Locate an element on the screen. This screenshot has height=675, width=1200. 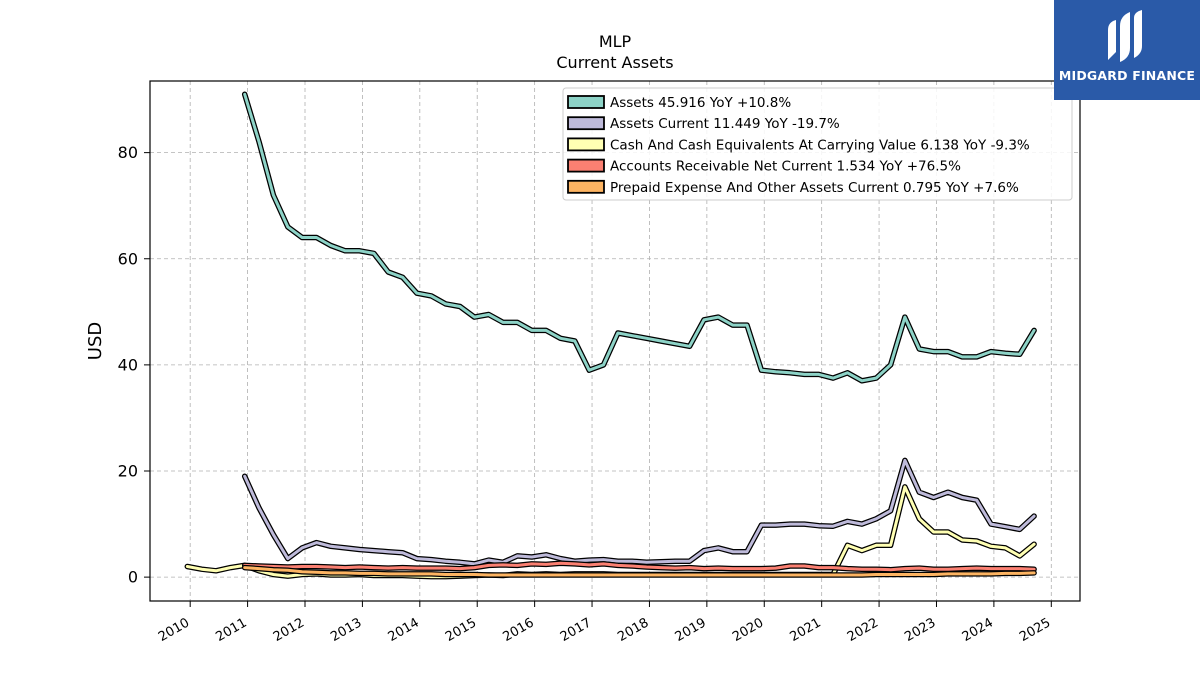
x-tick-label: 2018 is located at coordinates (633, 630).